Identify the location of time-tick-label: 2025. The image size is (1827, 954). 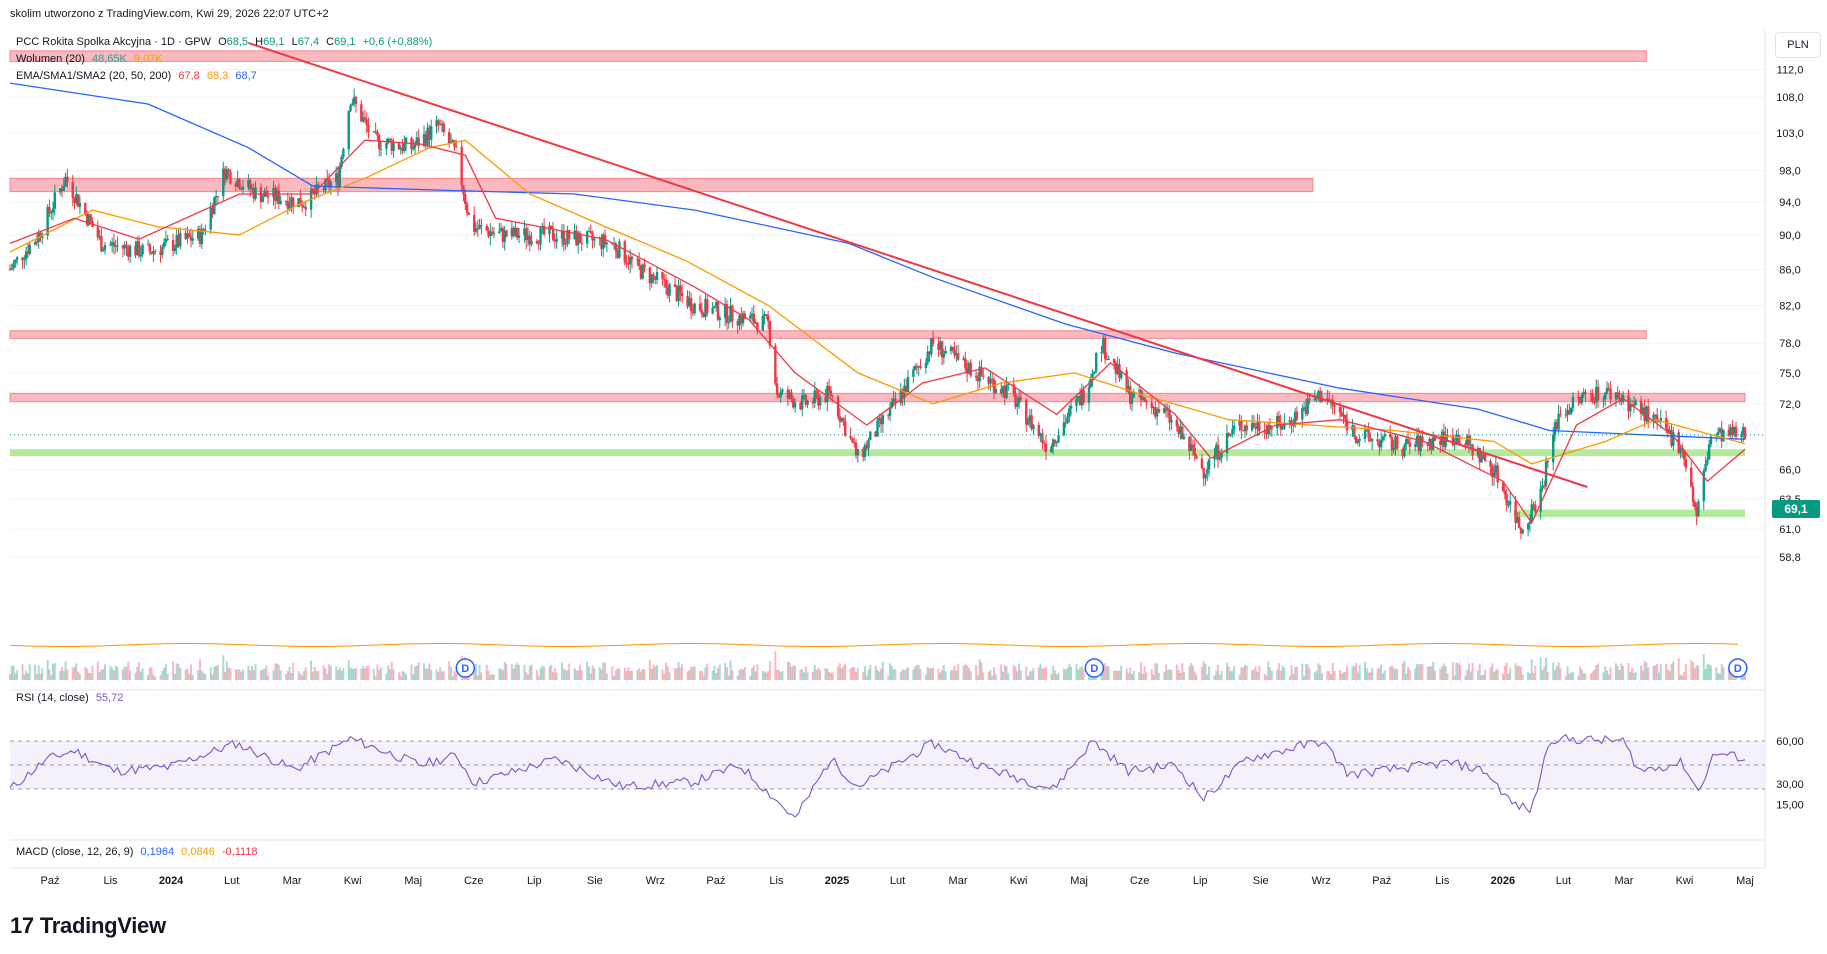
(837, 881).